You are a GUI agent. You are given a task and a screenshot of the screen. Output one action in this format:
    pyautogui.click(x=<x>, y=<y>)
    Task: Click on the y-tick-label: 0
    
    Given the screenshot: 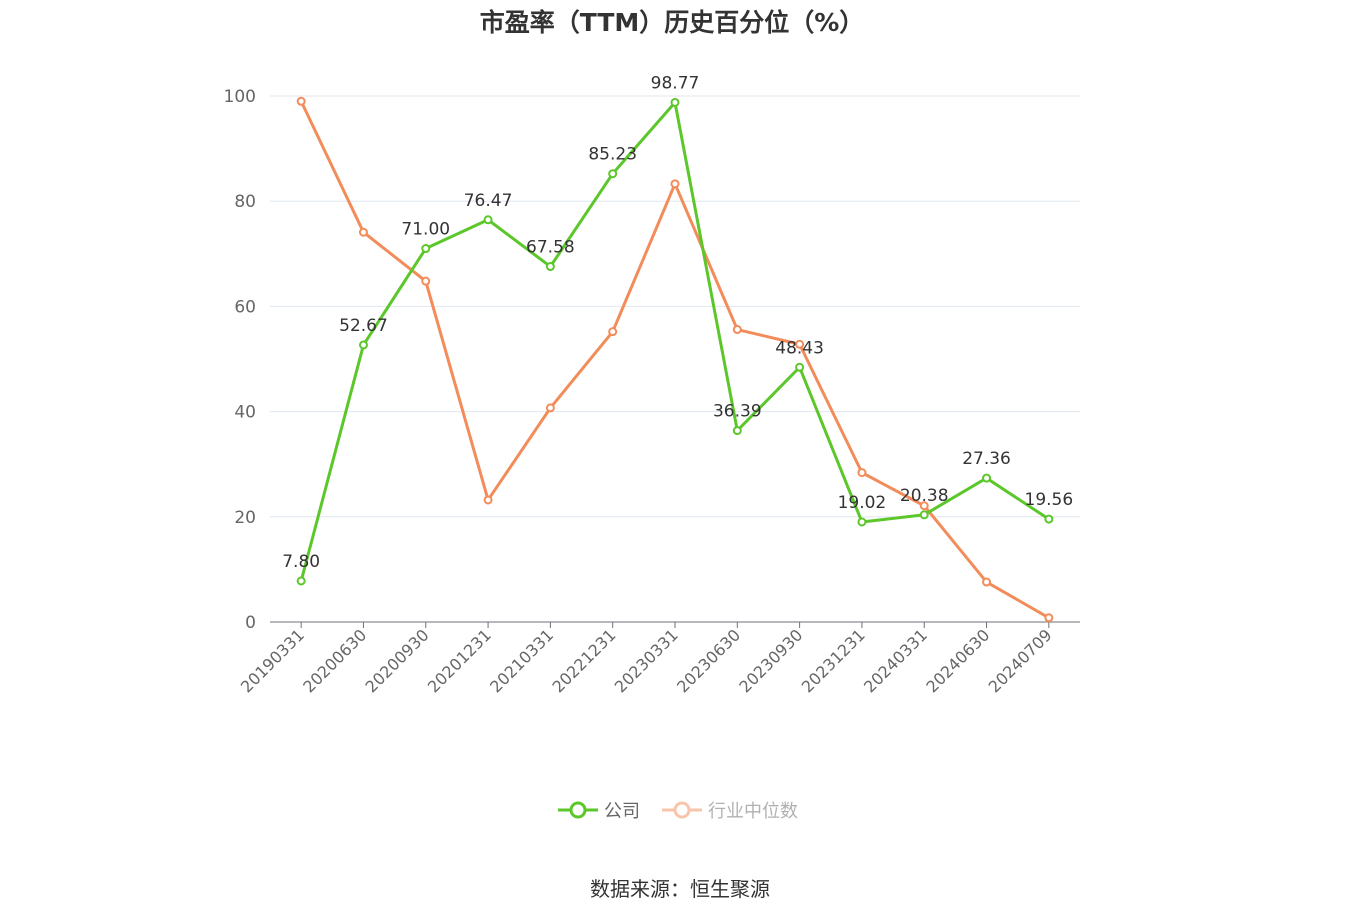 What is the action you would take?
    pyautogui.click(x=250, y=623)
    